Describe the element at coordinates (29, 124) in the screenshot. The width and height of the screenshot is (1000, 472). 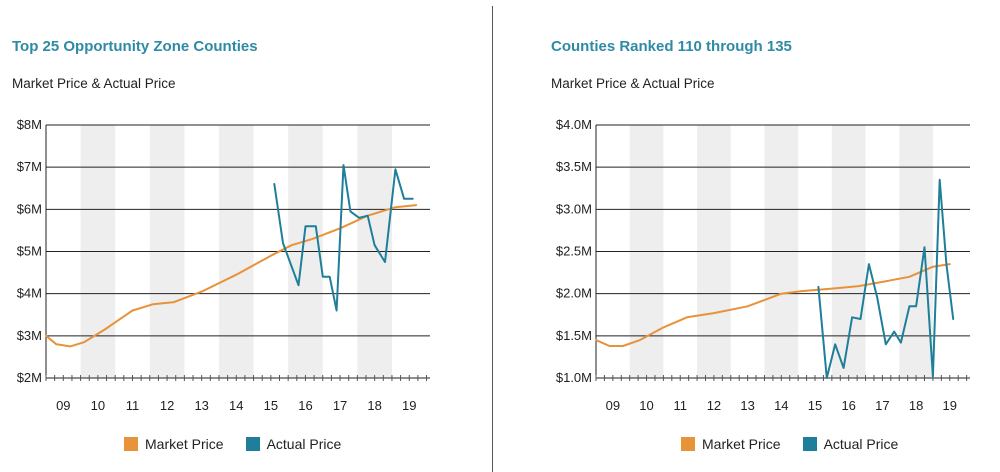
I see `y-tick-label: $8M` at that location.